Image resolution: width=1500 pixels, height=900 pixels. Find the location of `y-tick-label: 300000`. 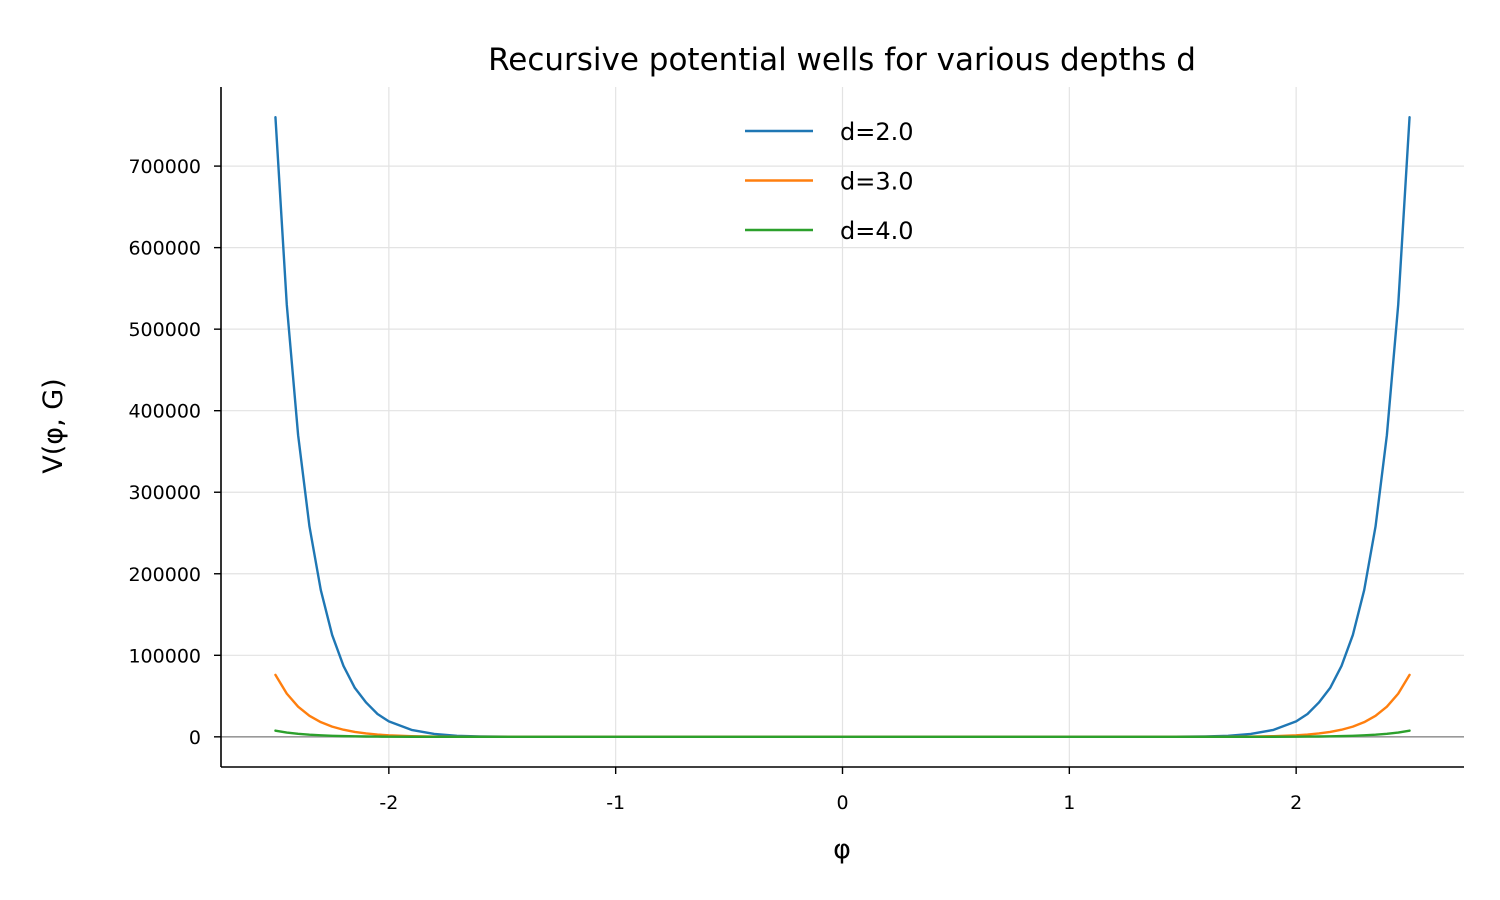

y-tick-label: 300000 is located at coordinates (164, 493).